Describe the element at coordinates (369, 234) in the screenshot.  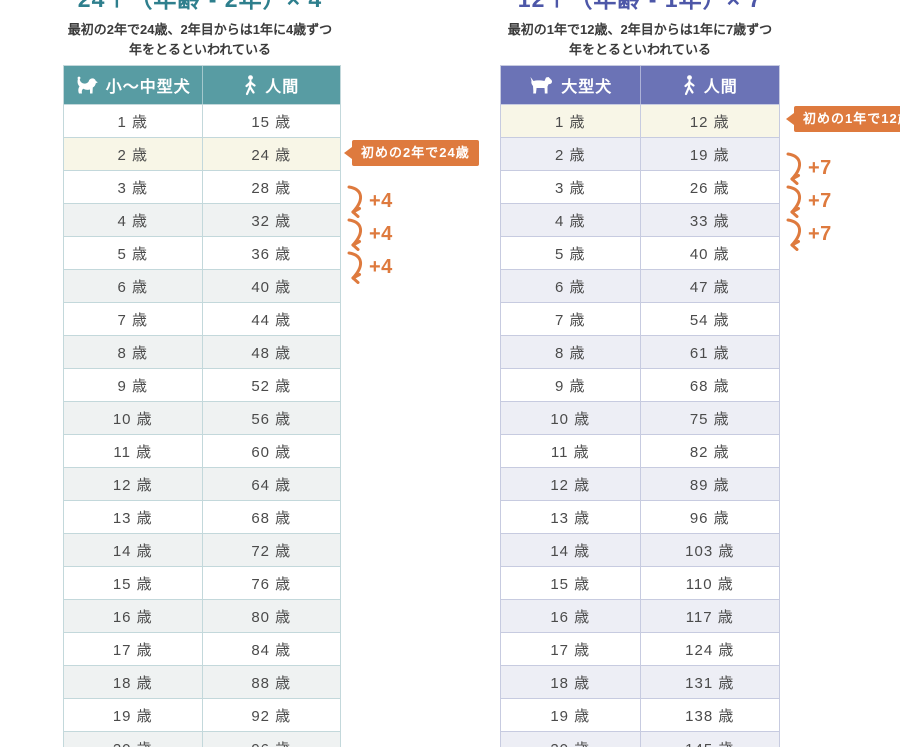
I see `left-increment-2: +4` at that location.